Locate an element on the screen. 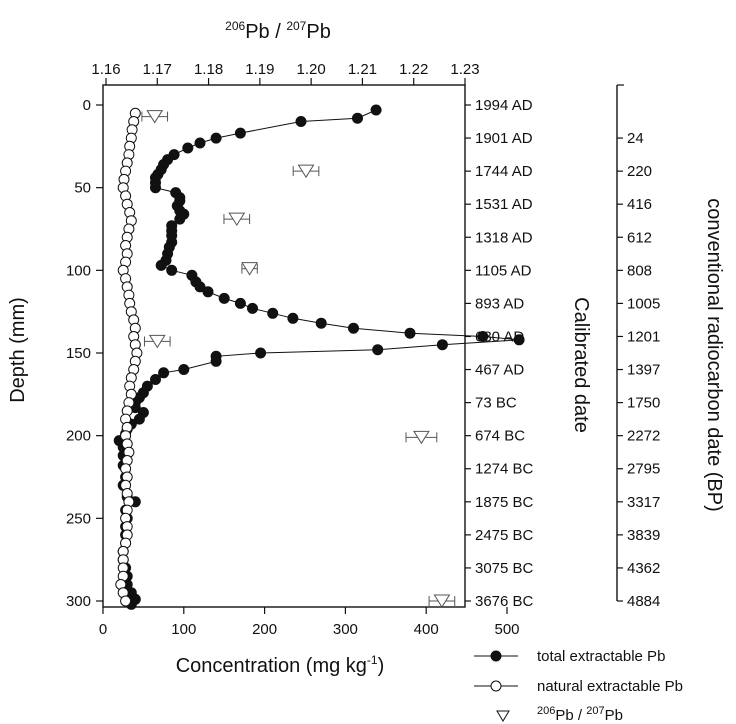  calibrated-date-label: 73 BC is located at coordinates (496, 403).